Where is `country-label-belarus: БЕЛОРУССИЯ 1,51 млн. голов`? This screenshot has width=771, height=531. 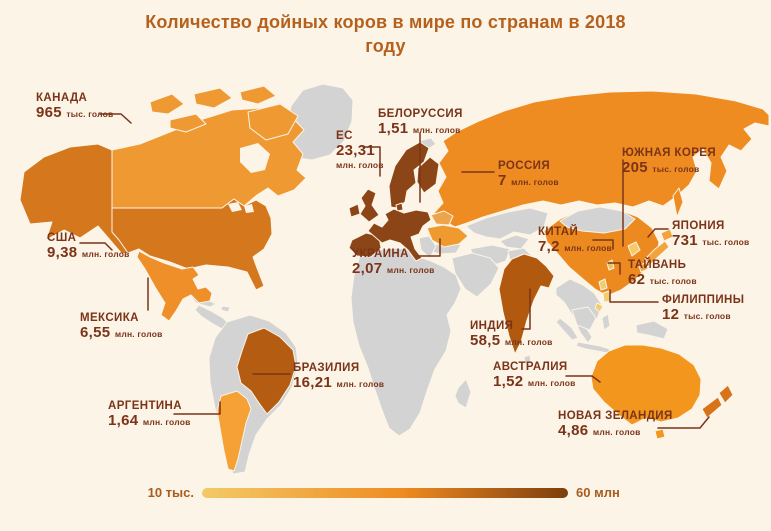 country-label-belarus: БЕЛОРУССИЯ 1,51 млн. голов is located at coordinates (420, 123).